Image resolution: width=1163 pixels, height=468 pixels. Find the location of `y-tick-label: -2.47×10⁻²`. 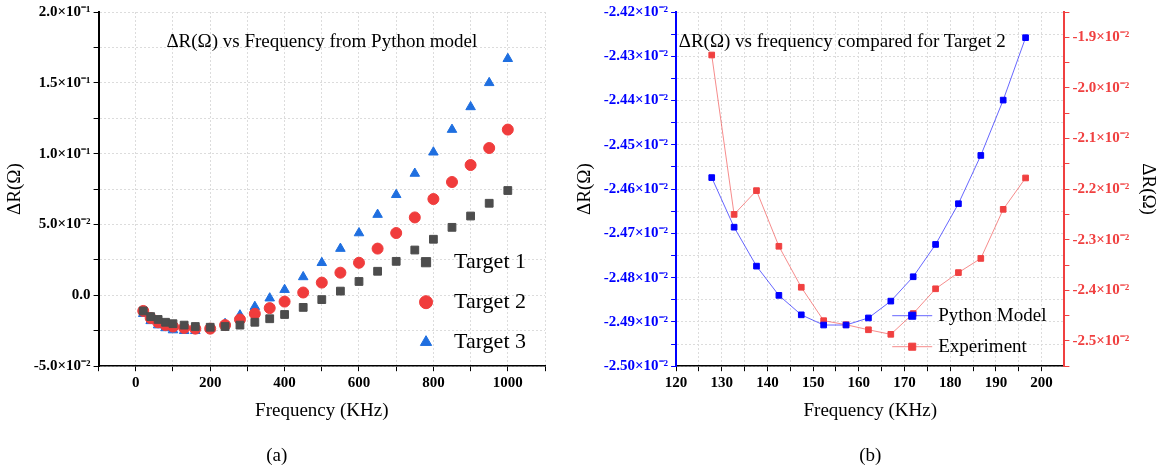

y-tick-label: -2.47×10⁻² is located at coordinates (636, 232).